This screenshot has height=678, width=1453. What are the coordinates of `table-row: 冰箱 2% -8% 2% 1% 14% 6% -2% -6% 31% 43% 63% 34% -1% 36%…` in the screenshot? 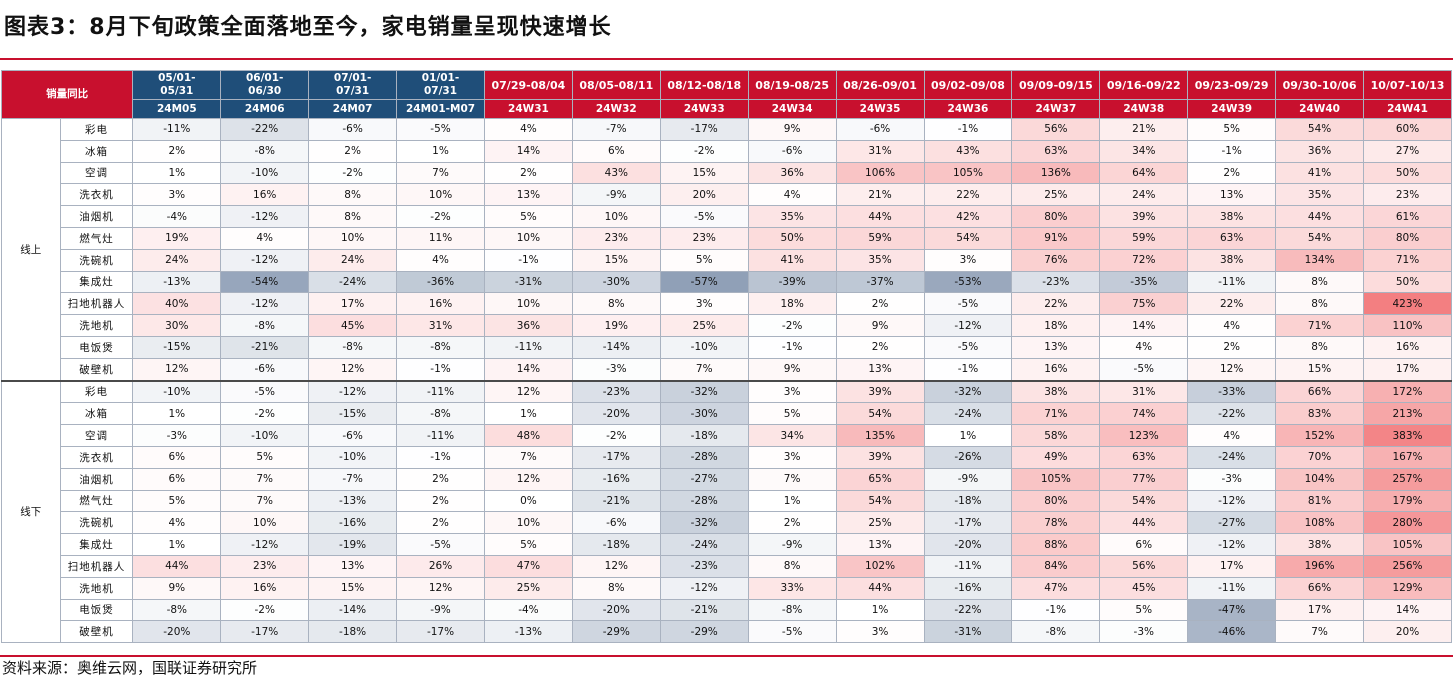 It's located at (727, 151).